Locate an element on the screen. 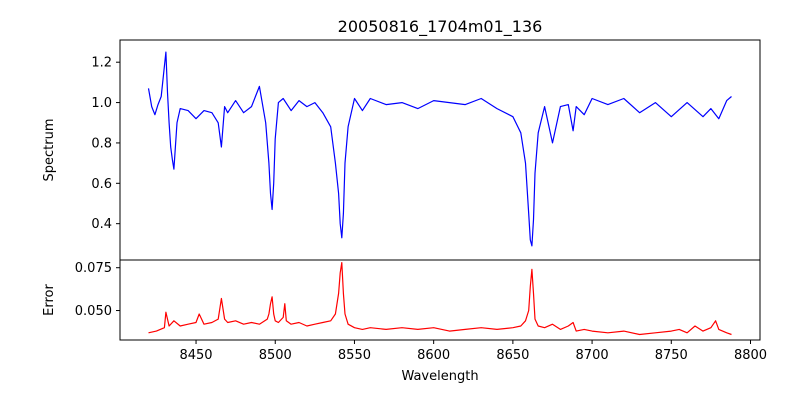 This screenshot has width=800, height=400. chart-title: 20050816_1704m01_136 is located at coordinates (440, 27).